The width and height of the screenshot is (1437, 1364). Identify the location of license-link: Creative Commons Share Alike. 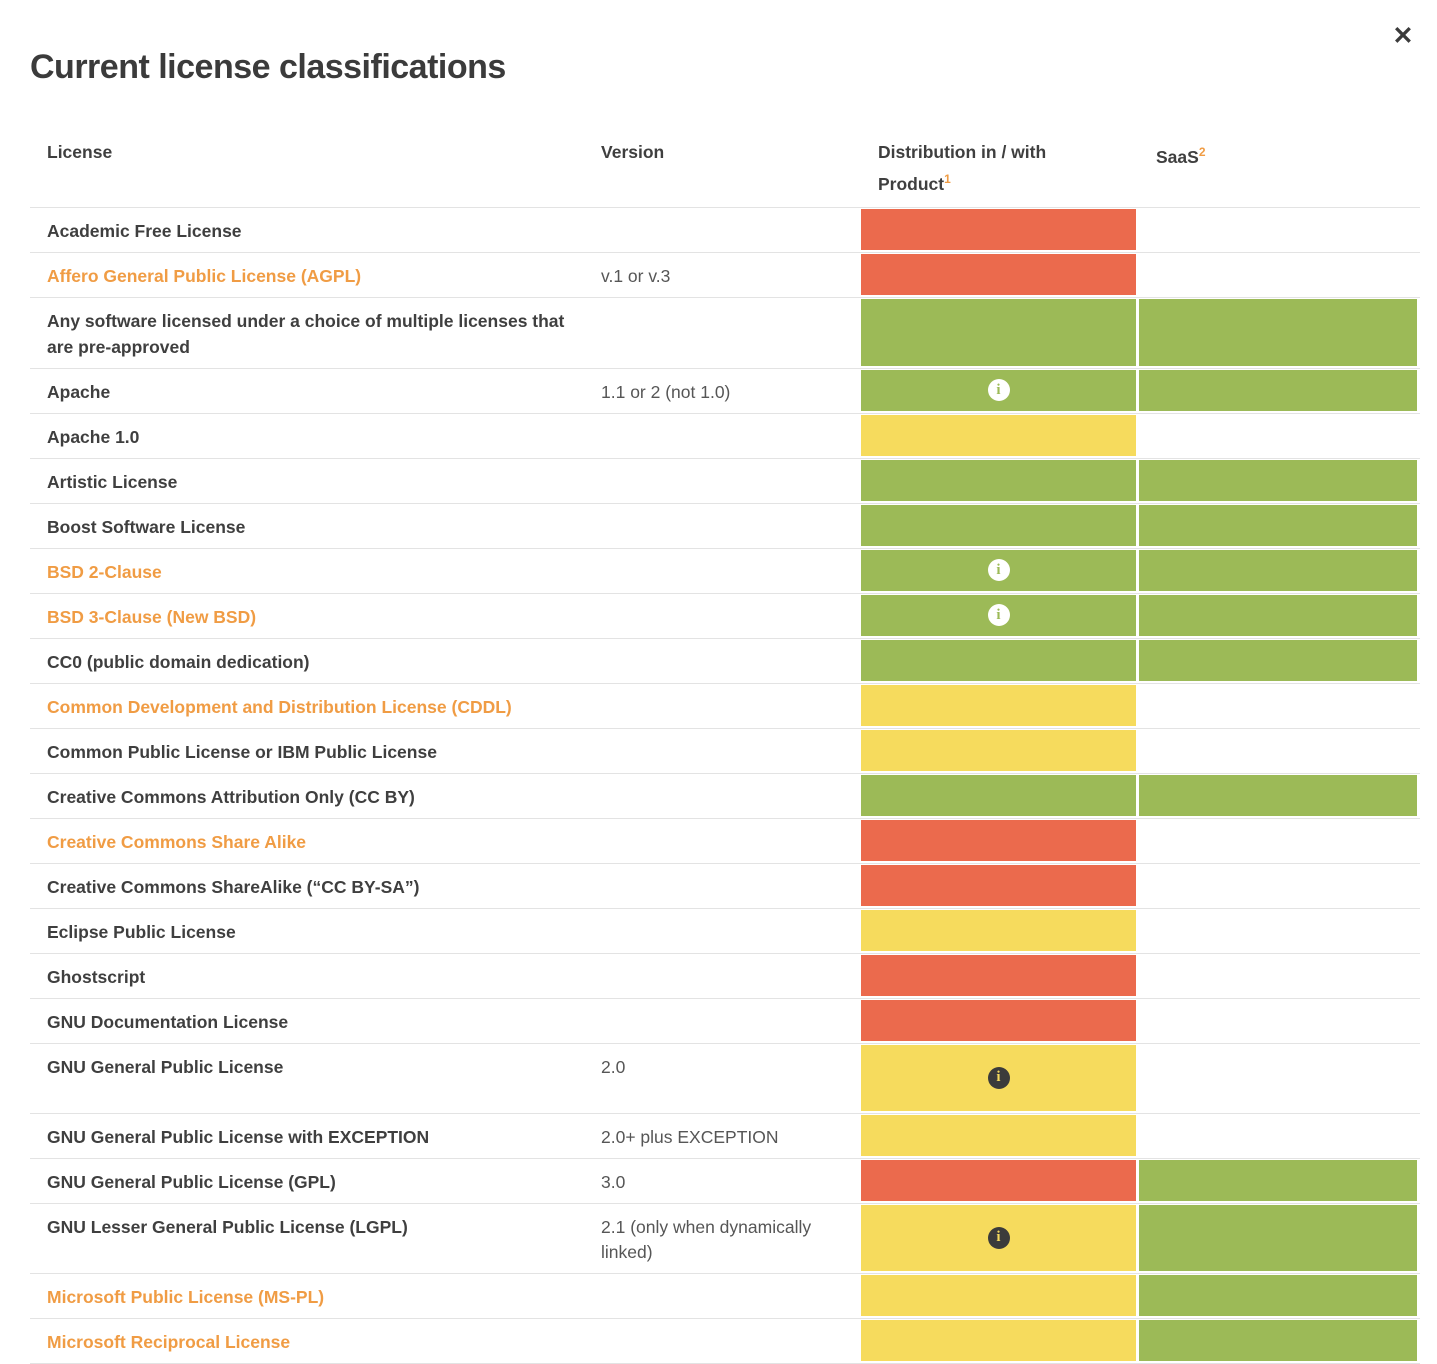
(177, 841).